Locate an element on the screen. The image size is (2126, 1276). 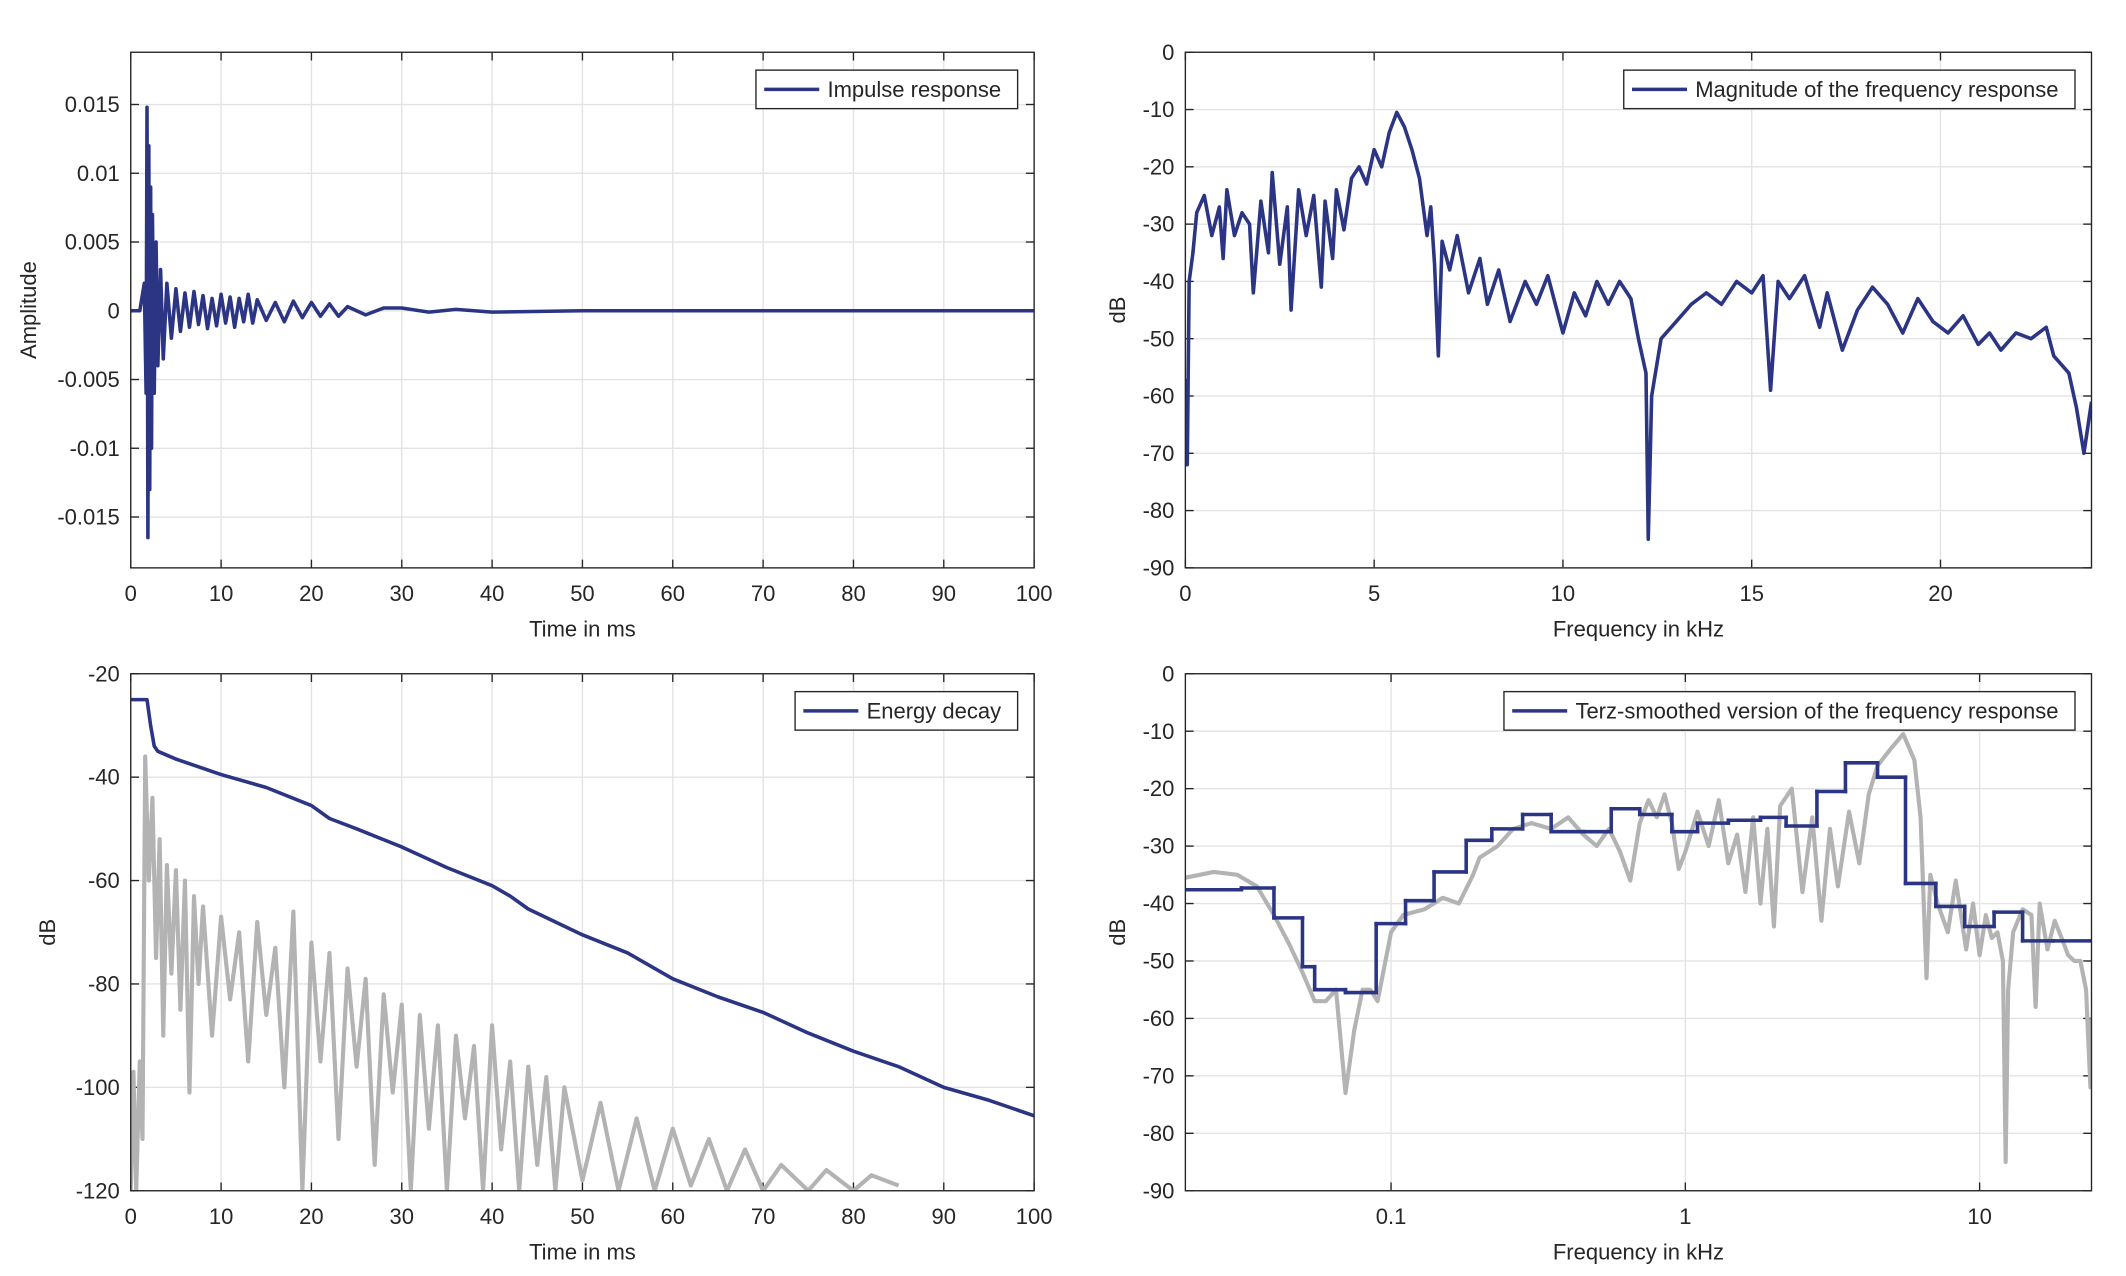
y-axis-label: Amplitude is located at coordinates (28, 310).